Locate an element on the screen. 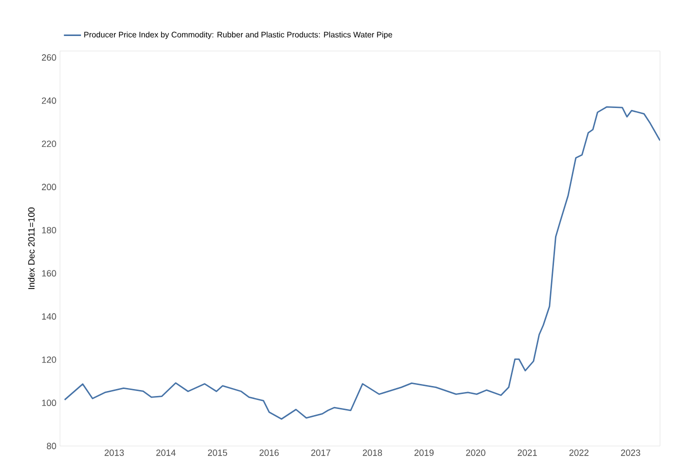 Image resolution: width=684 pixels, height=476 pixels. x-tick-label: 2013 is located at coordinates (114, 453).